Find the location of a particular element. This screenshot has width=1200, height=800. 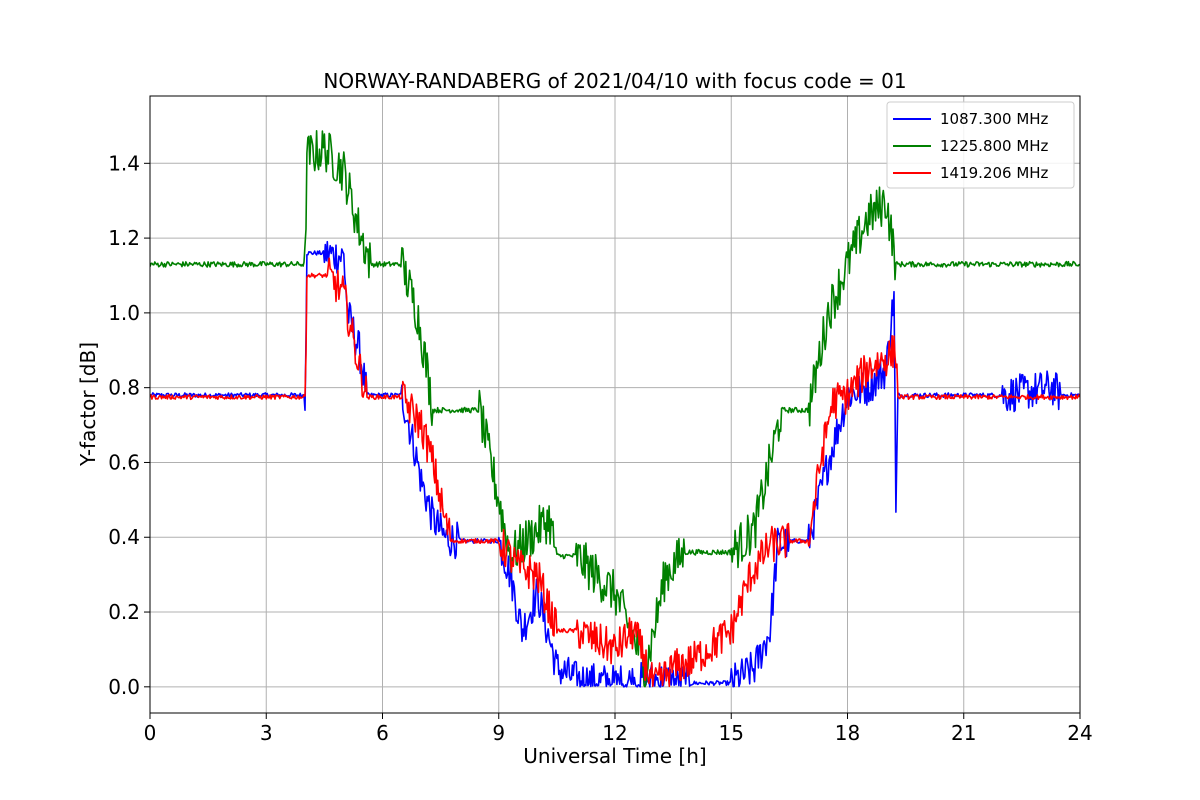

x-tick-label: 21 is located at coordinates (963, 733).